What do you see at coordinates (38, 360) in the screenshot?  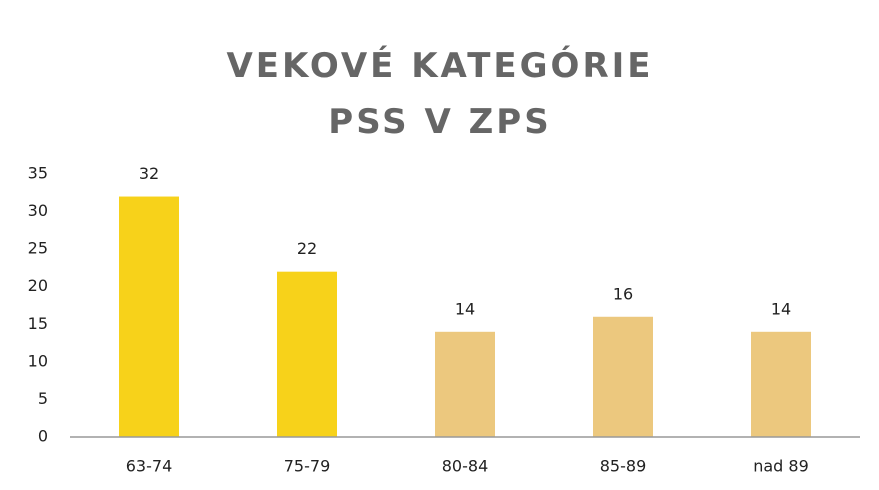 I see `y-tick-label: 10` at bounding box center [38, 360].